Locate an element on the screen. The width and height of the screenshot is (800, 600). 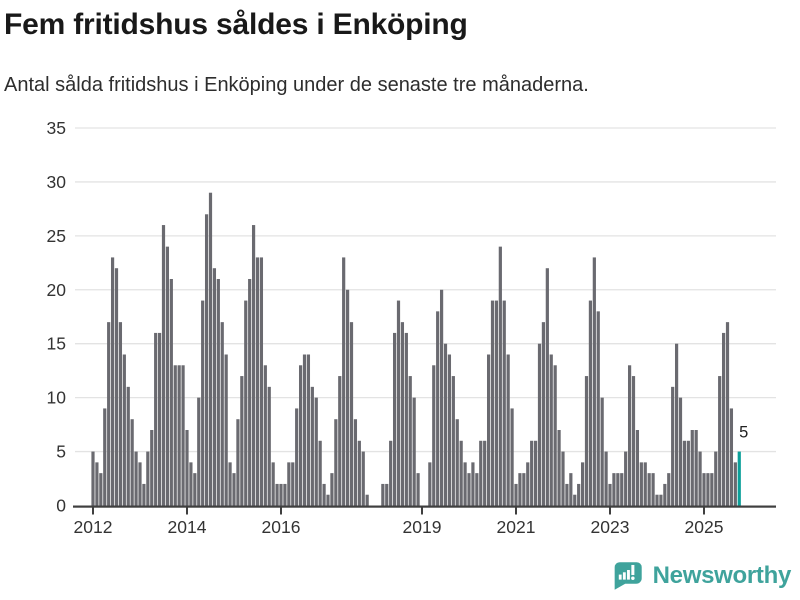
brand-name: Newsworthy is located at coordinates (722, 575).